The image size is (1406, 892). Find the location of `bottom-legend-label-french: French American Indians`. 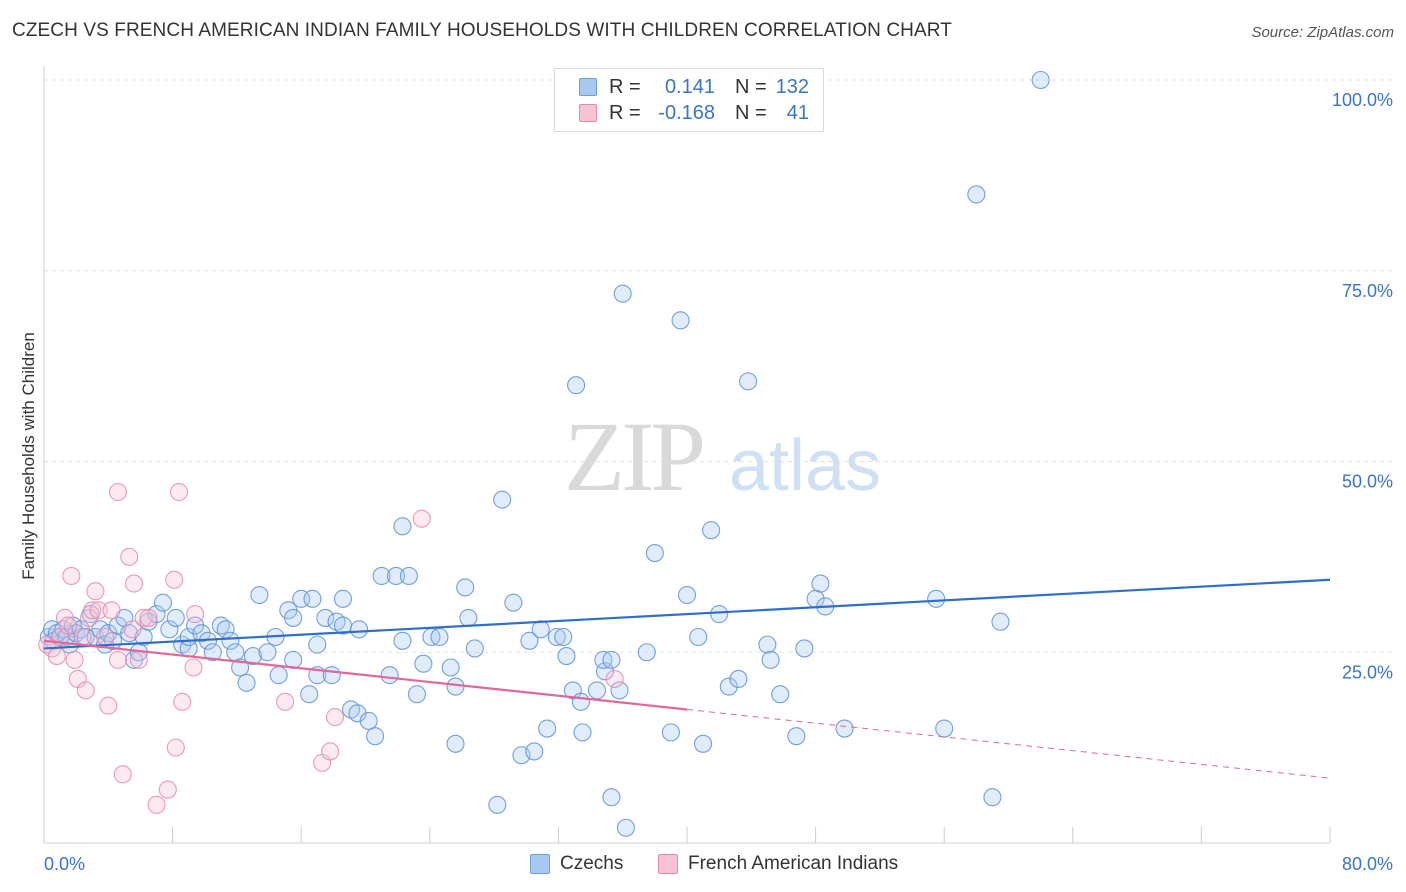

bottom-legend-label-french: French American Indians is located at coordinates (793, 863).